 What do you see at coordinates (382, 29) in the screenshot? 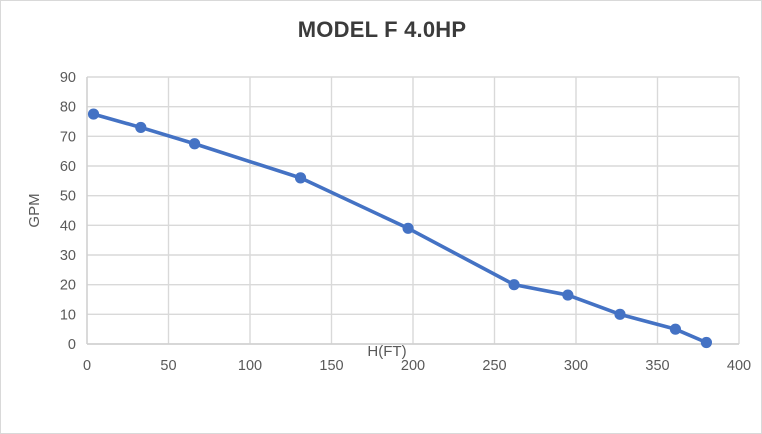
I see `chart-title: MODEL F 4.0HP` at bounding box center [382, 29].